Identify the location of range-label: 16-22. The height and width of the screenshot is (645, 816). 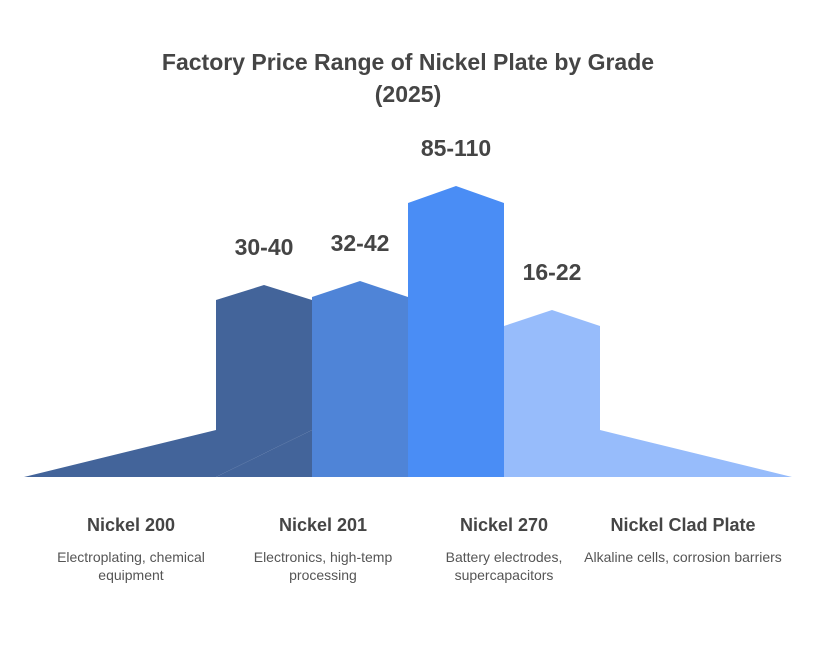
(552, 272).